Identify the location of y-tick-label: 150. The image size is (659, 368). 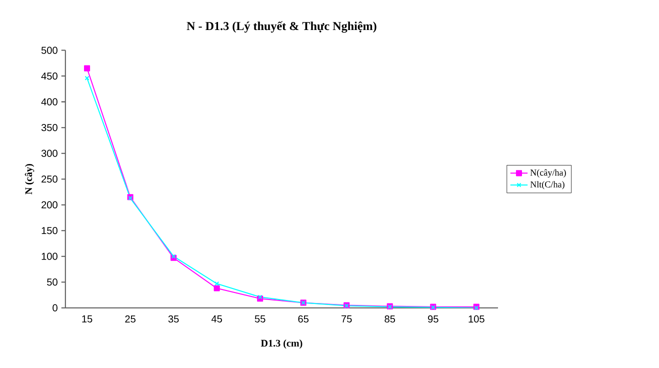
(50, 230).